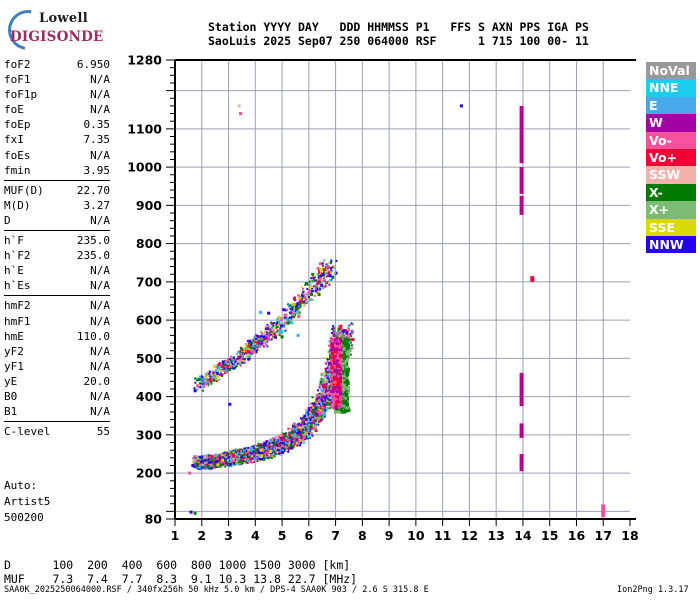 The height and width of the screenshot is (600, 700). Describe the element at coordinates (14, 336) in the screenshot. I see `param-key: hmE` at that location.